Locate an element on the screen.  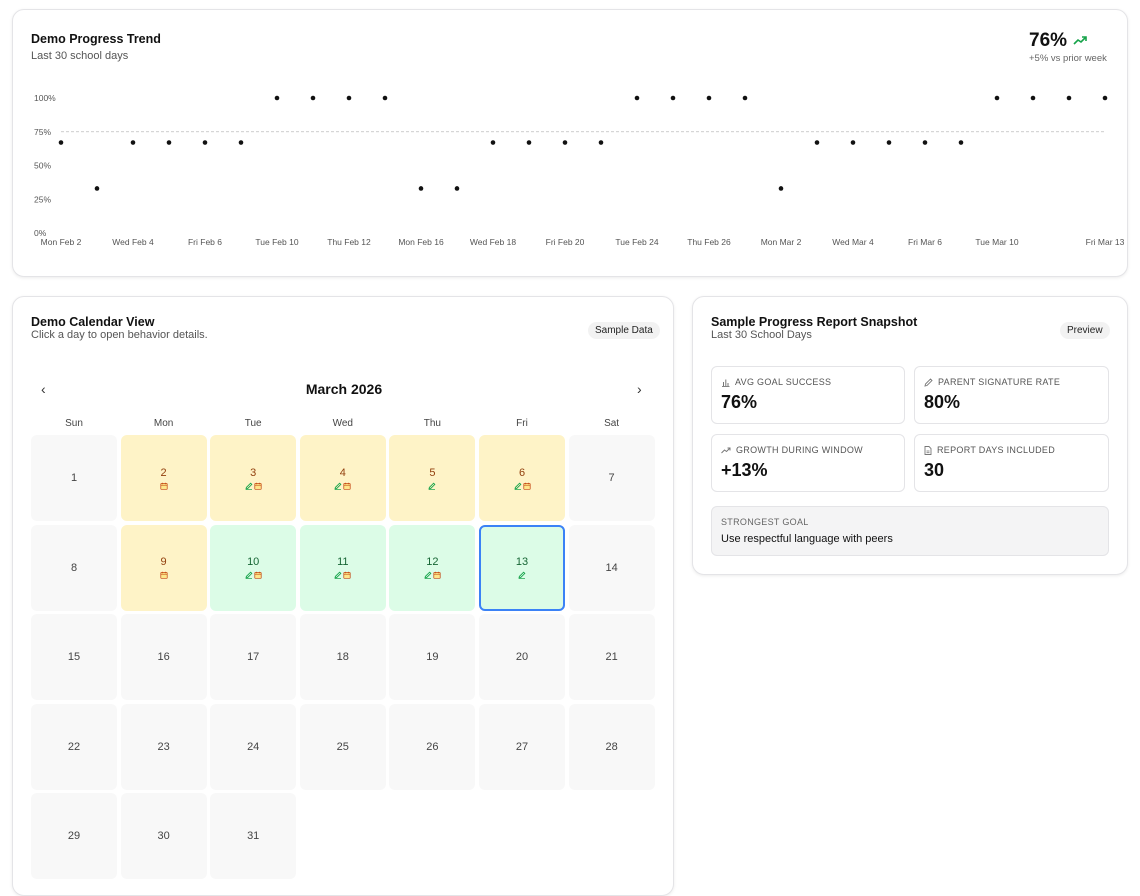
report-title: Sample Progress Report Snapshot is located at coordinates (814, 322).